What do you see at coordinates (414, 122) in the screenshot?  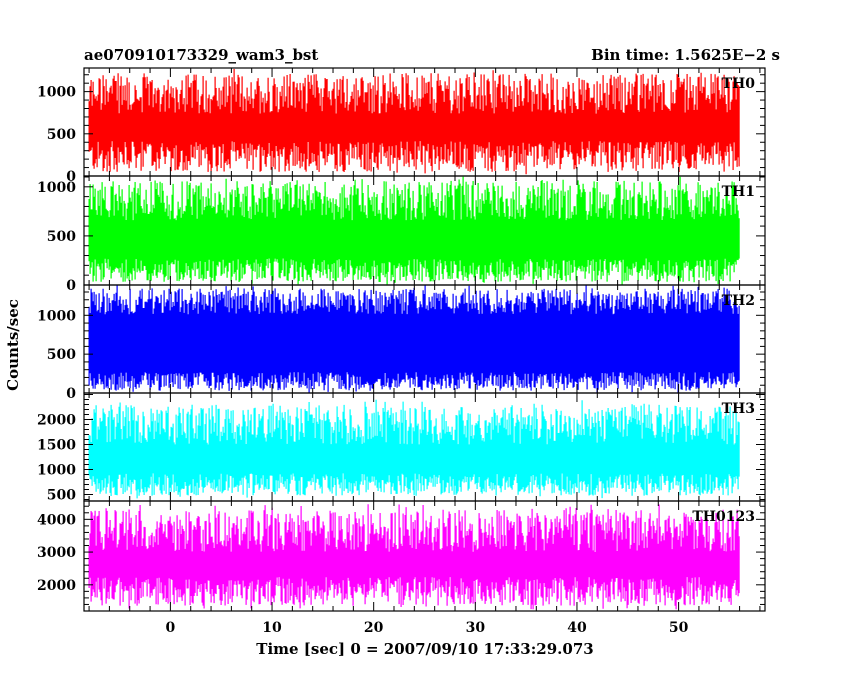 I see `series-th0` at bounding box center [414, 122].